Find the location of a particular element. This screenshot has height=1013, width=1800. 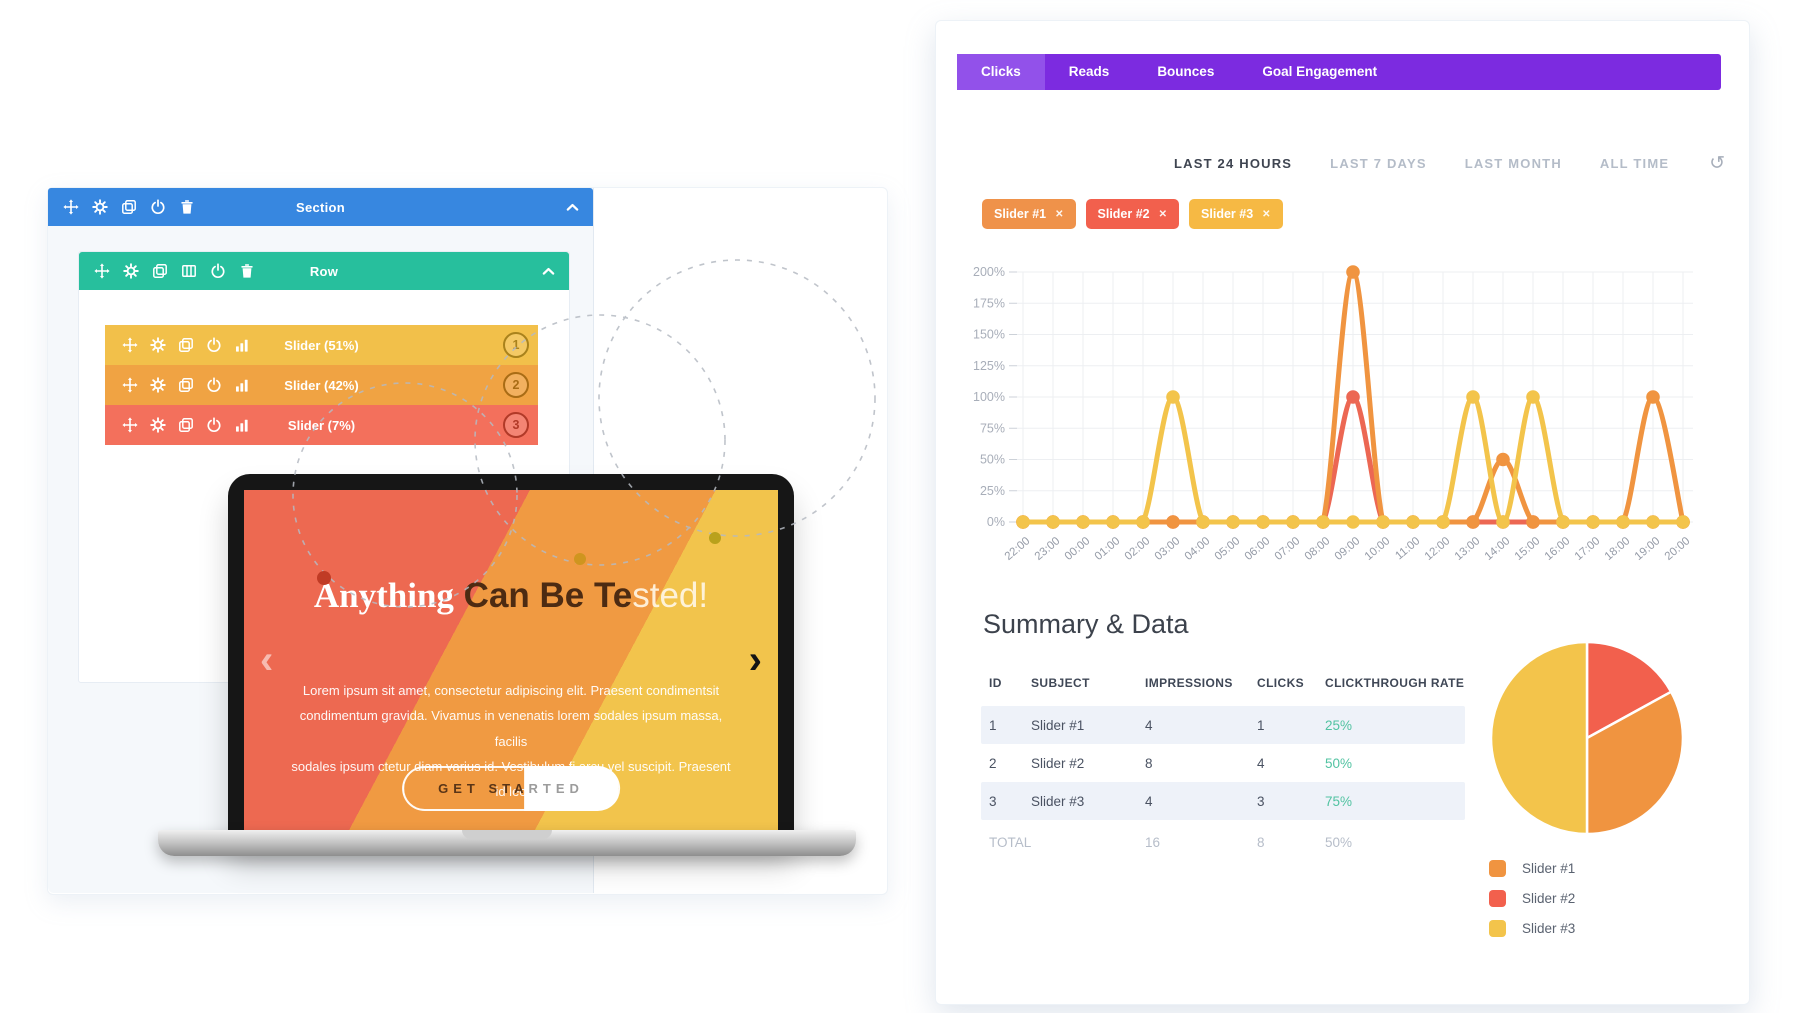

svg-text: 75% is located at coordinates (992, 428).